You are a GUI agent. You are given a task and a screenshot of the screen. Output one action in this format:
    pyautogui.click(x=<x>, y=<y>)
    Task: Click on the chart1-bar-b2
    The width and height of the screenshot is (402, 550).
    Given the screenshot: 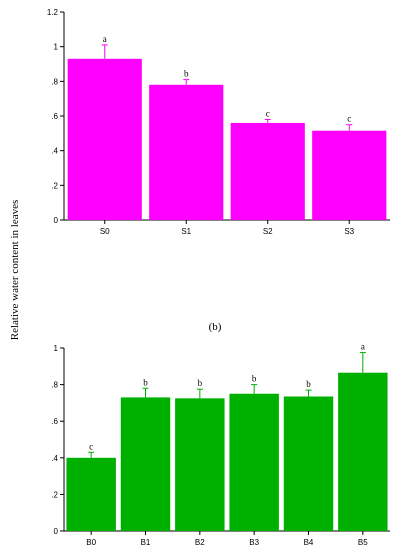 What is the action you would take?
    pyautogui.click(x=200, y=464)
    